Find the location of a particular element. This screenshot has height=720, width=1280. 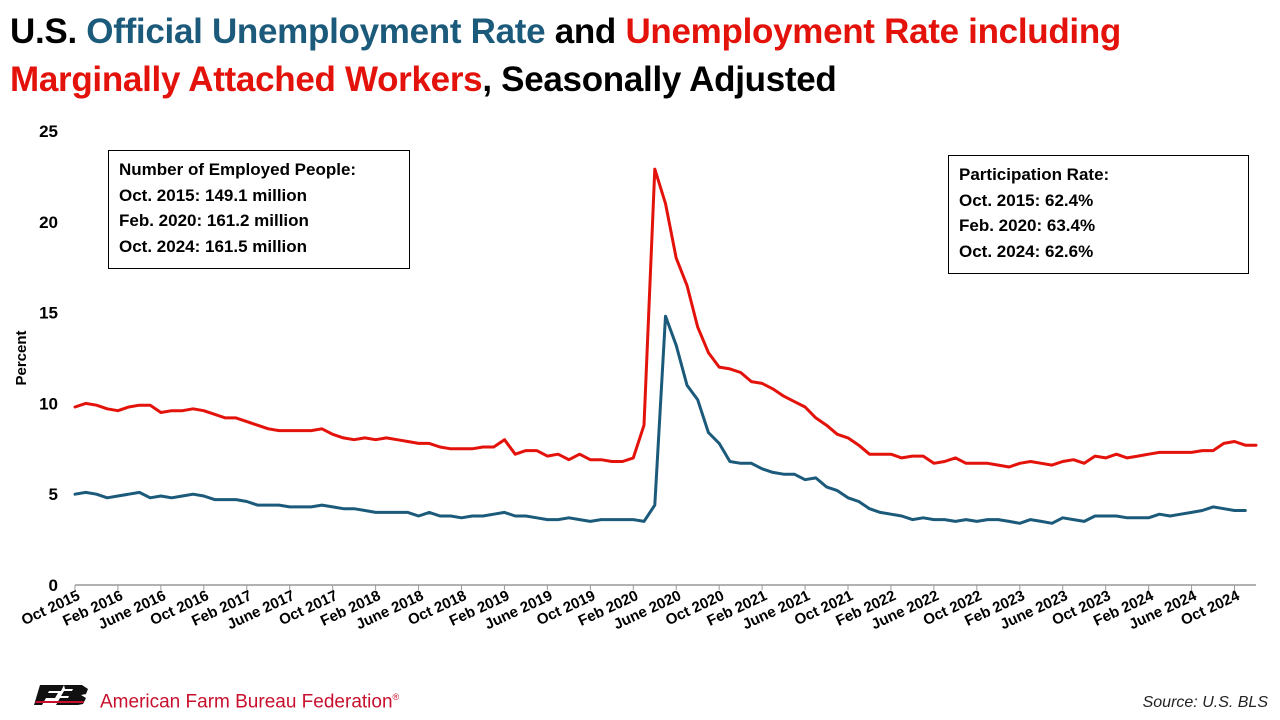

organization-name: American Farm Bureau Federation® is located at coordinates (249, 699).